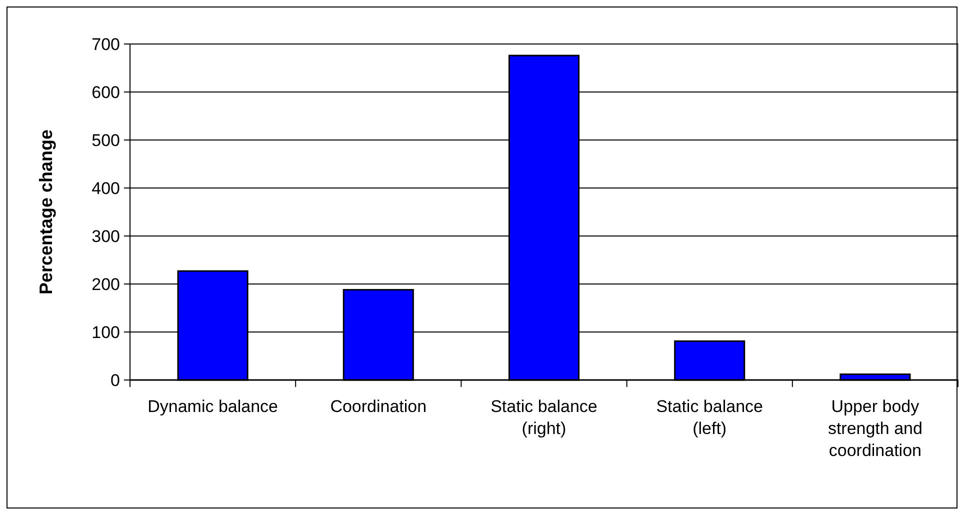 The image size is (964, 515). What do you see at coordinates (106, 92) in the screenshot?
I see `y-tick-label: 600` at bounding box center [106, 92].